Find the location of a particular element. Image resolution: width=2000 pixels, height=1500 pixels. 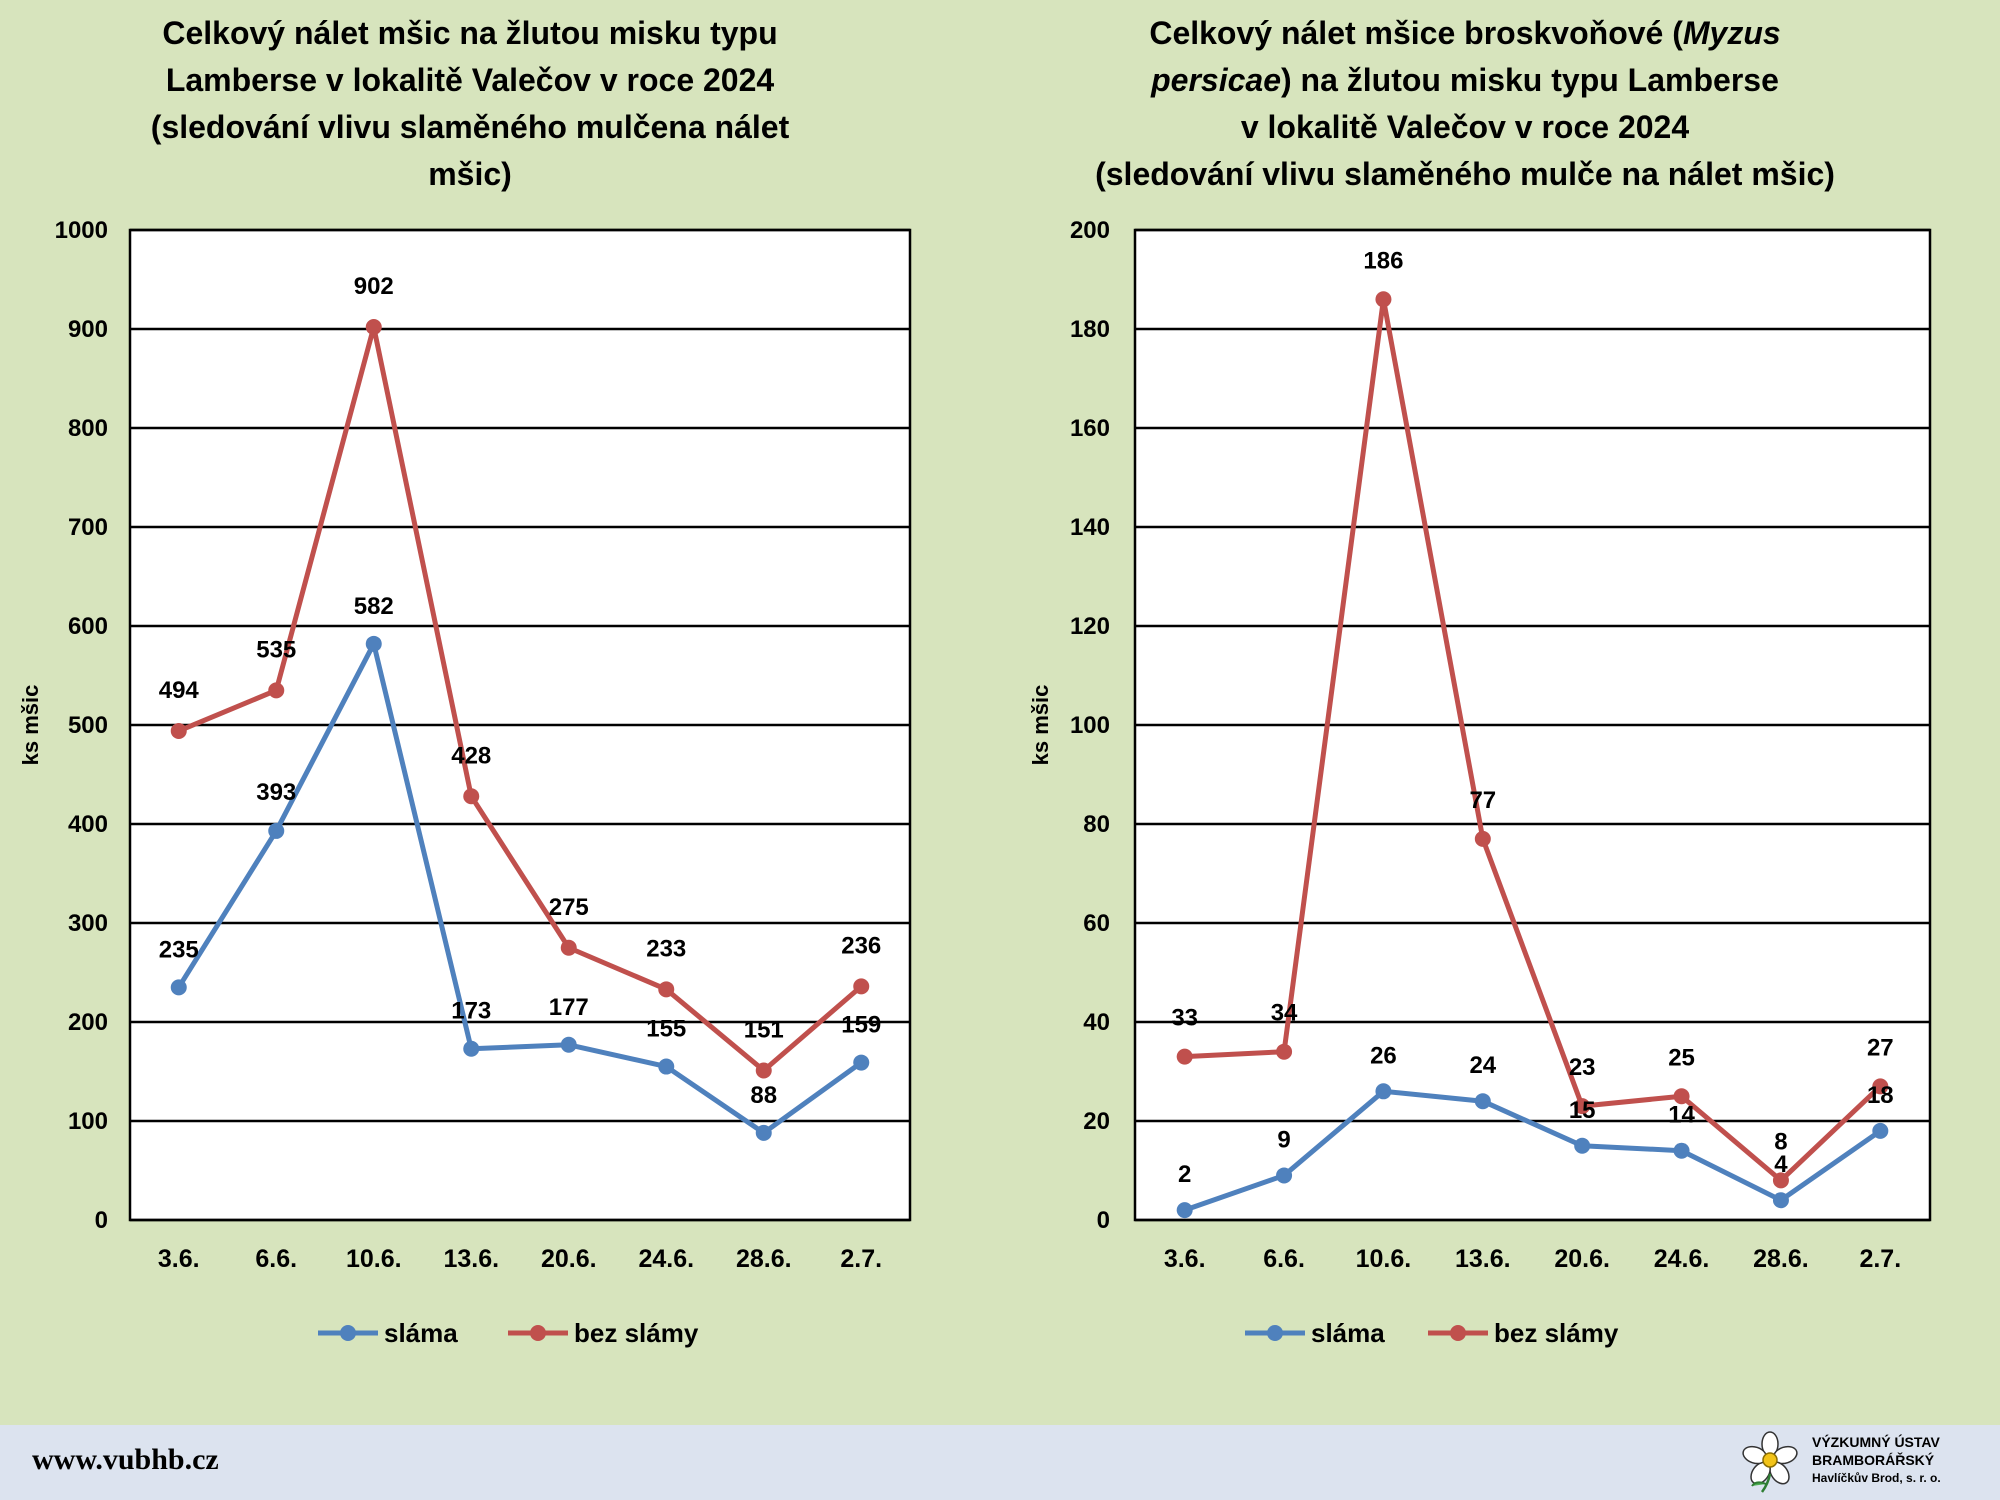

data-label: 177 is located at coordinates (569, 1007).